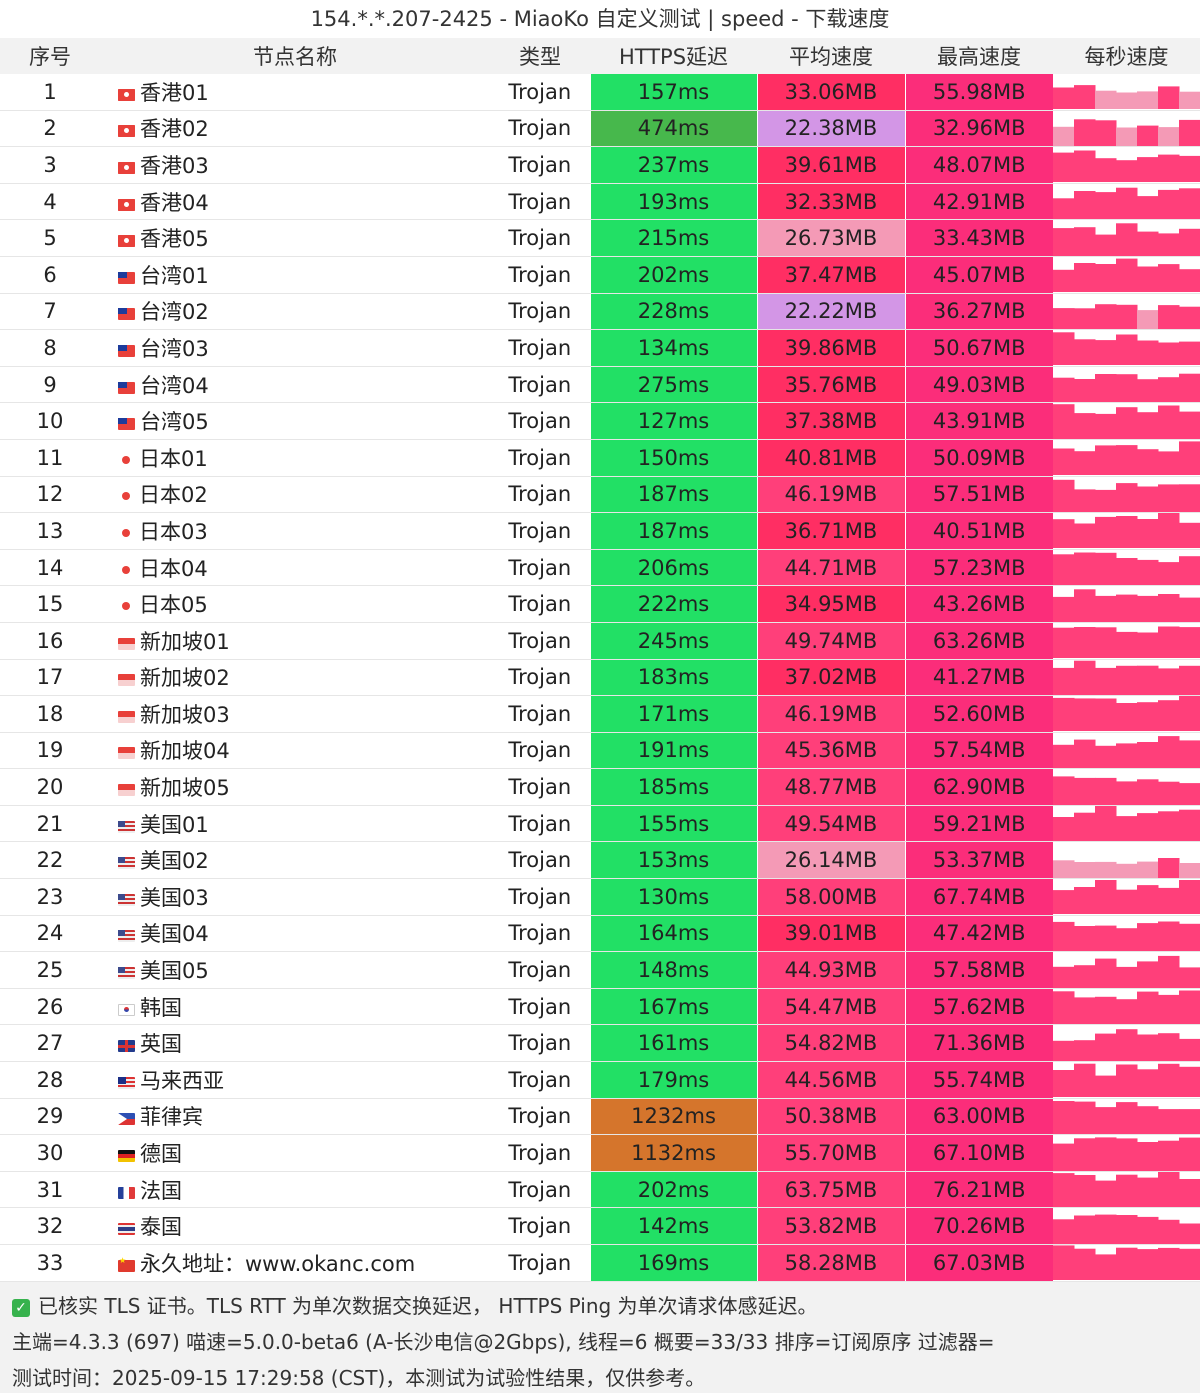  Describe the element at coordinates (979, 640) in the screenshot. I see `max-speed: 63.26MB` at that location.